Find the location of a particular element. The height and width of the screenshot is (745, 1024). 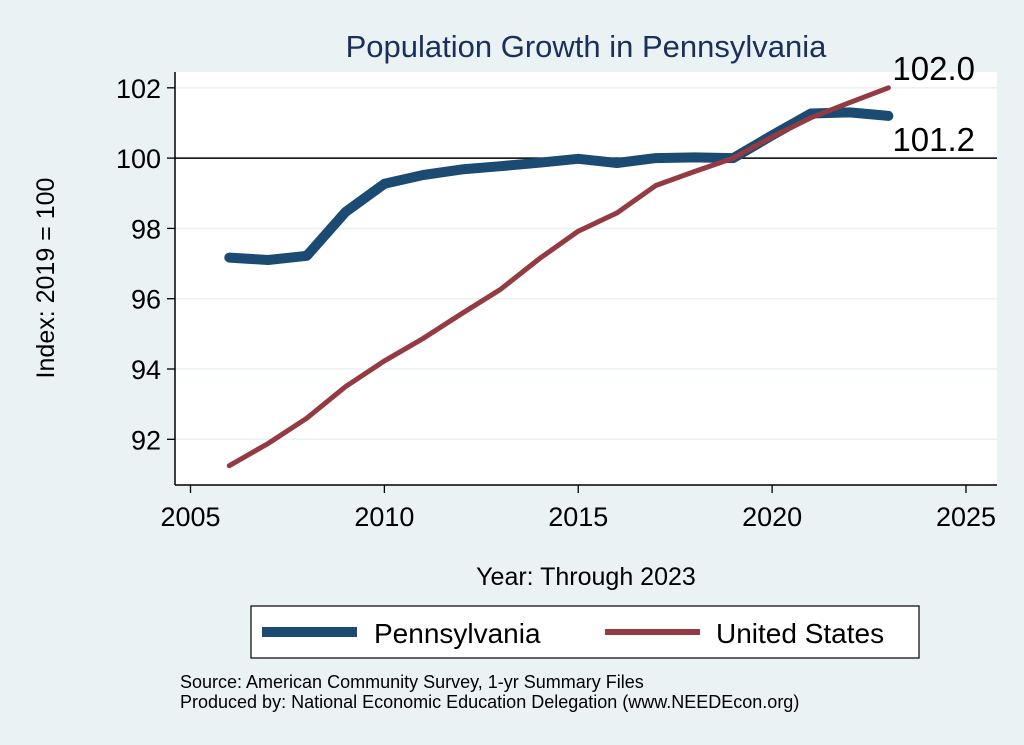

x-axis-ticks: 2005 2010 2015 2020 2025 is located at coordinates (578, 508).